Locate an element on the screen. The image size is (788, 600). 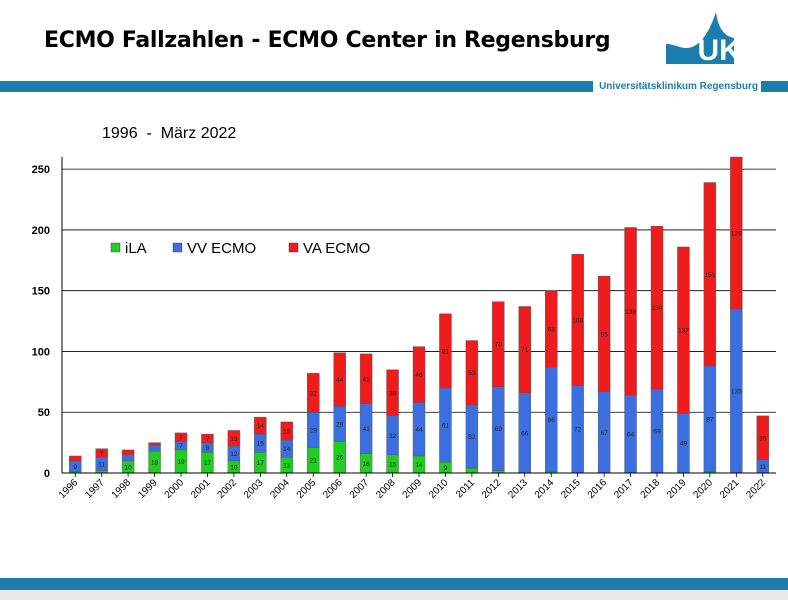
data-label: 67 is located at coordinates (604, 433).